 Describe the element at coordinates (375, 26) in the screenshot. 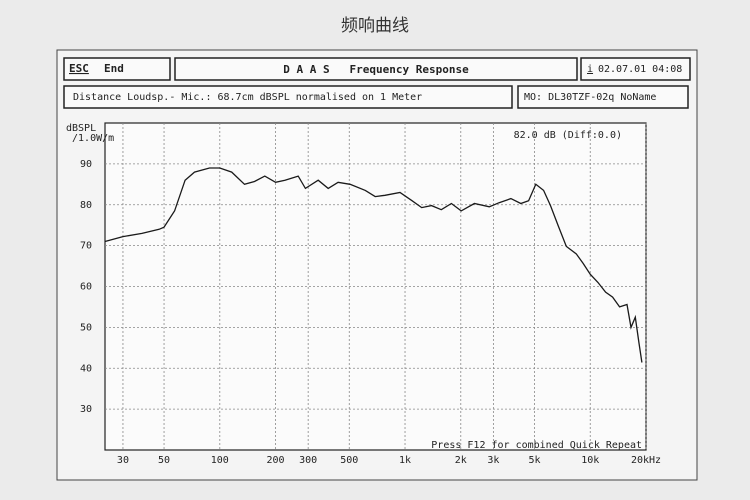

I see `page-title: 频响曲线` at that location.